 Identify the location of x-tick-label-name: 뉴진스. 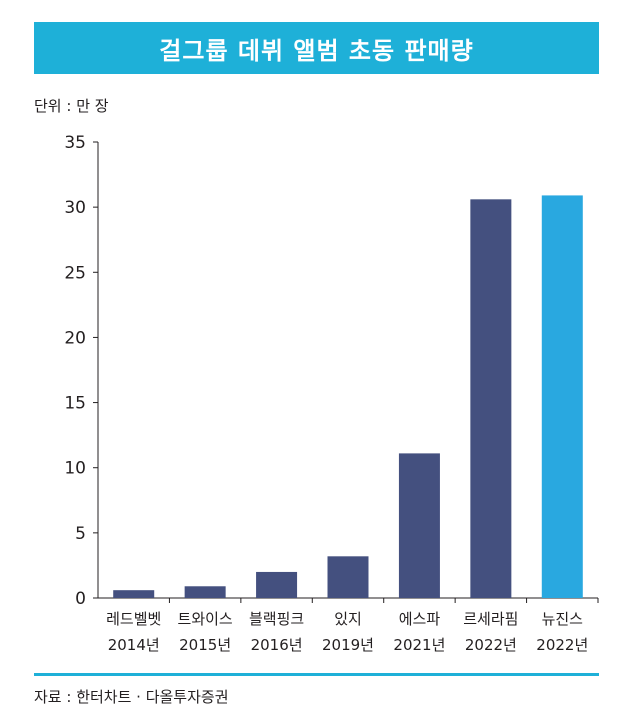
(563, 619).